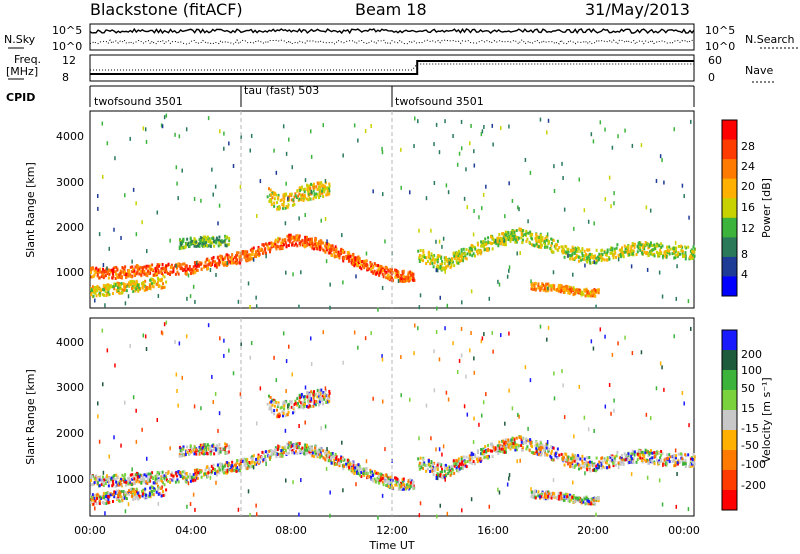 The image size is (800, 554). Describe the element at coordinates (281, 90) in the screenshot. I see `cpid-segment-2: tau (fast) 503` at that location.